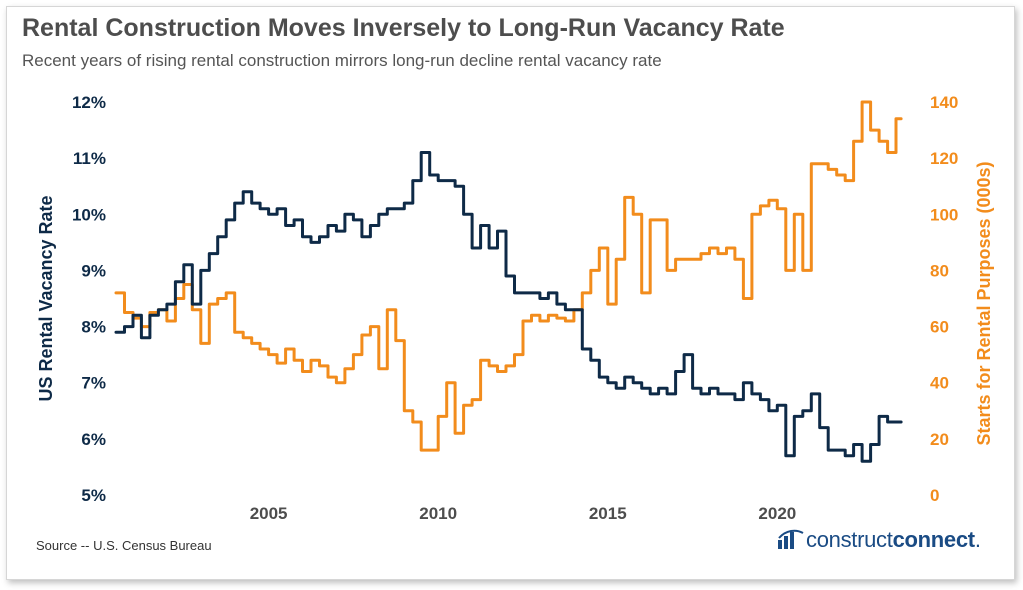 This screenshot has width=1023, height=590. What do you see at coordinates (939, 270) in the screenshot?
I see `y-right-tick-label: 80` at bounding box center [939, 270].